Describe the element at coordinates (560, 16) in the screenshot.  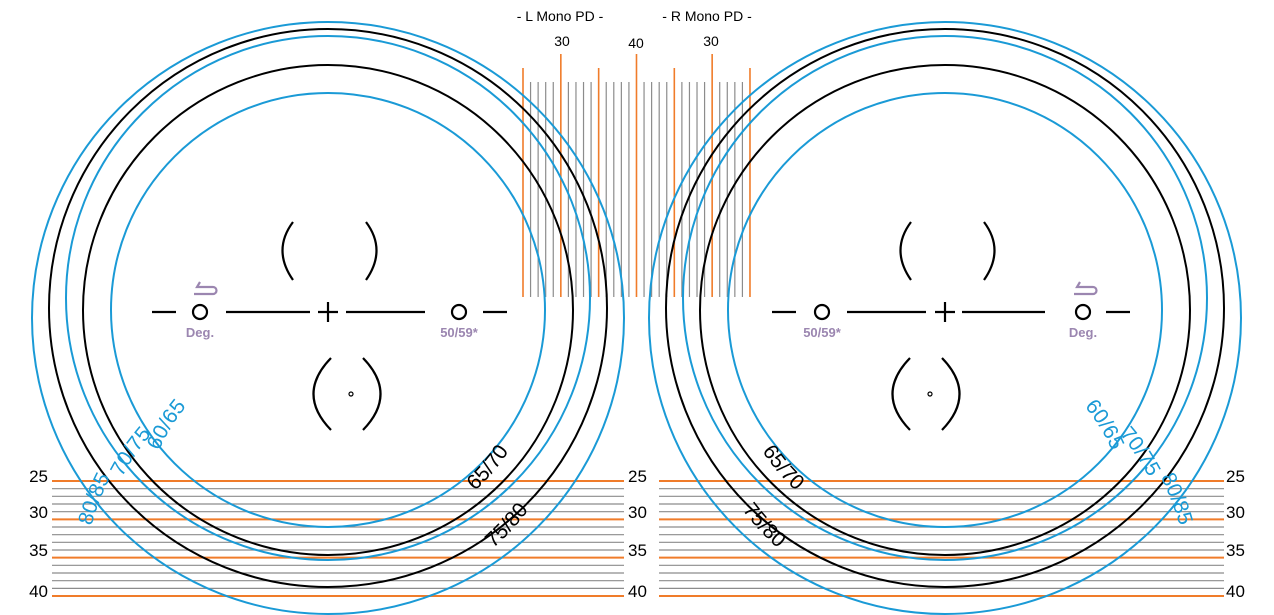
I see `left-mono-pd-label: - L Mono PD -` at that location.